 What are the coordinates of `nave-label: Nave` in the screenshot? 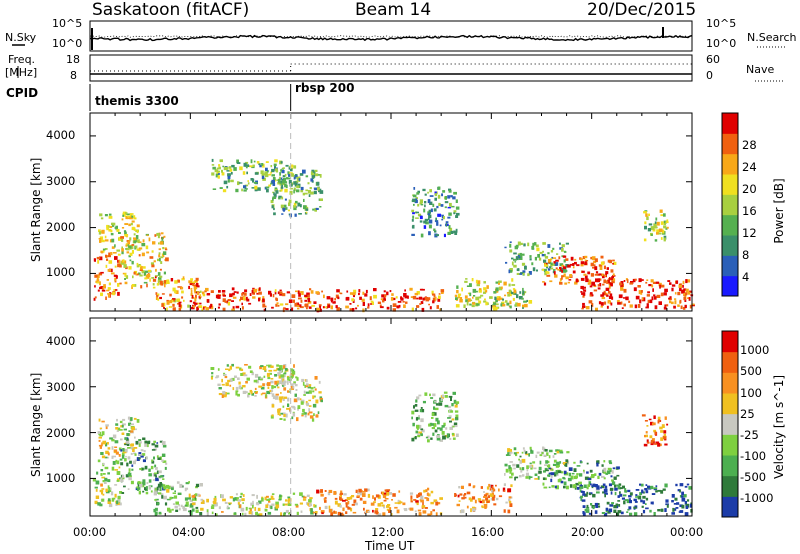 It's located at (760, 69).